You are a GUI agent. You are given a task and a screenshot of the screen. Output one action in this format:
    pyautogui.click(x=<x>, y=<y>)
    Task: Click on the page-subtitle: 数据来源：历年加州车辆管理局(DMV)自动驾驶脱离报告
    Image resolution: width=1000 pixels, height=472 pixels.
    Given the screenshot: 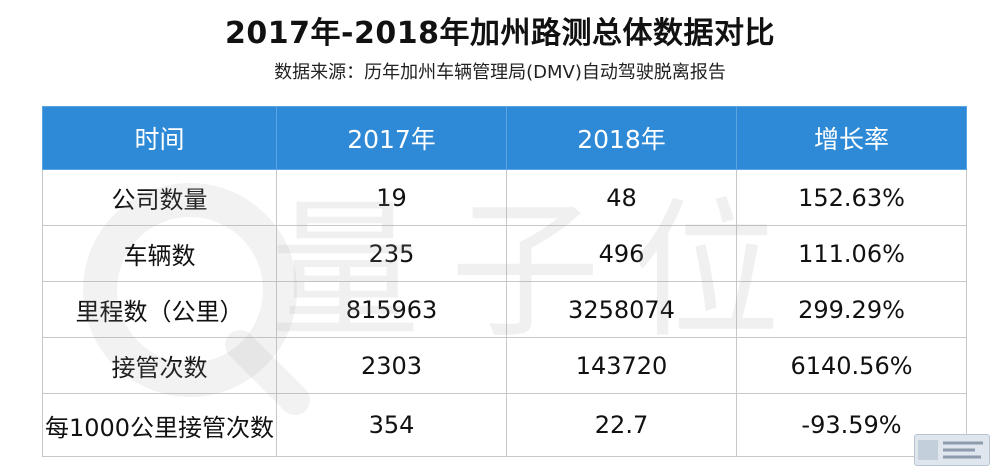 What is the action you would take?
    pyautogui.click(x=500, y=72)
    